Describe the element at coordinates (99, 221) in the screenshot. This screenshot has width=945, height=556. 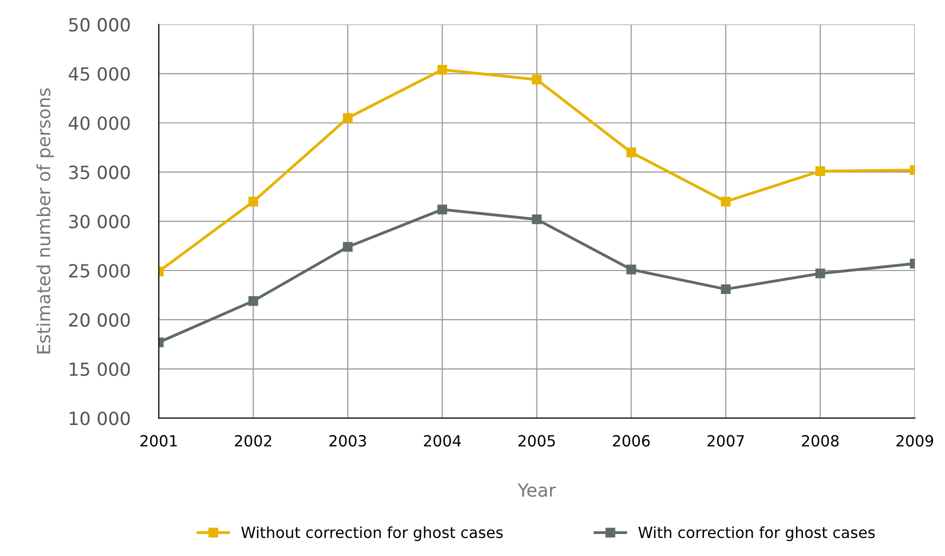
I see `y-tick-label: 30 000` at that location.